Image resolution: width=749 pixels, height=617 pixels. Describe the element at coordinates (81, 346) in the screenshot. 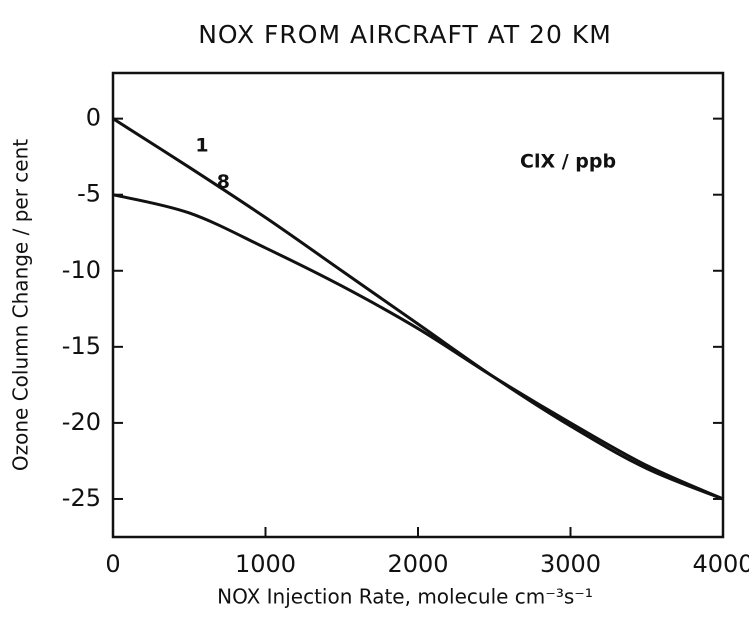

I see `y-tick-label: -15` at that location.